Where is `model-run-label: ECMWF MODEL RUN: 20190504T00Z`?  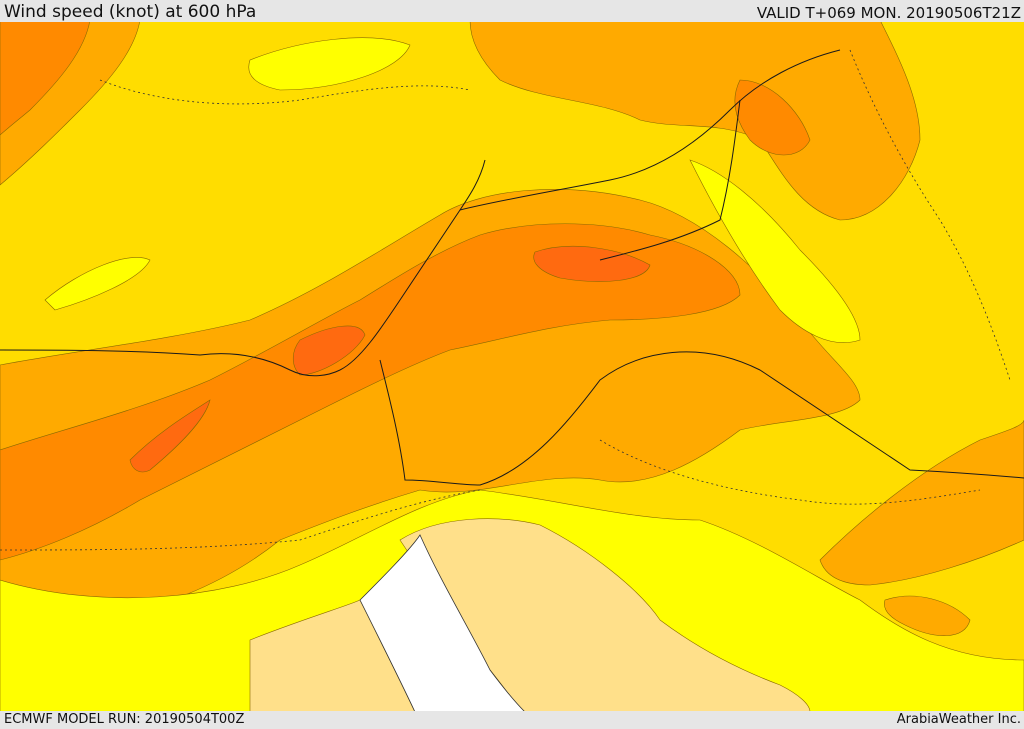 model-run-label: ECMWF MODEL RUN: 20190504T00Z is located at coordinates (124, 719).